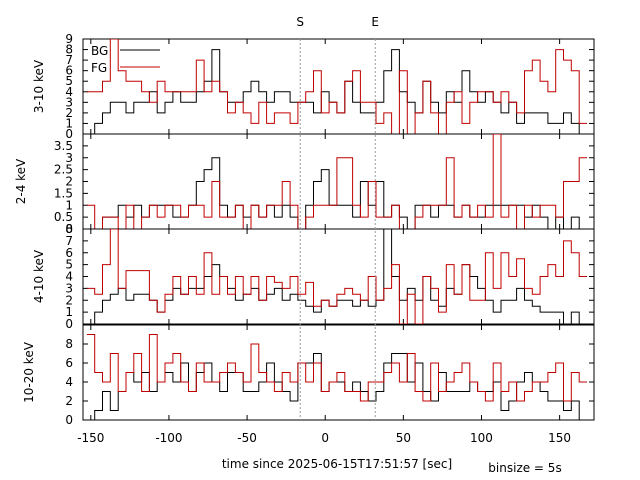 The width and height of the screenshot is (640, 480). Describe the element at coordinates (21, 181) in the screenshot. I see `panel-ylabel: 2-4 keV` at that location.